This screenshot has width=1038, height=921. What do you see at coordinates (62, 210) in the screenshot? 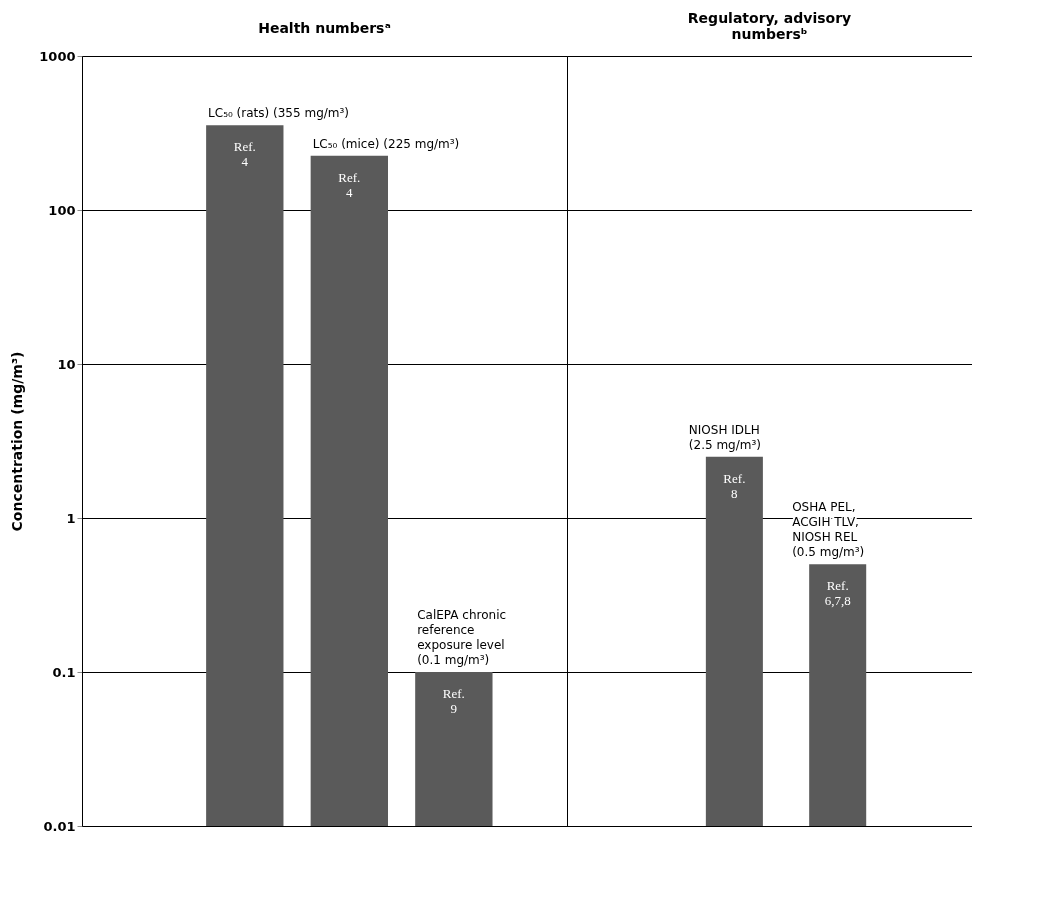
I see `y-tick-label: 100` at bounding box center [62, 210].